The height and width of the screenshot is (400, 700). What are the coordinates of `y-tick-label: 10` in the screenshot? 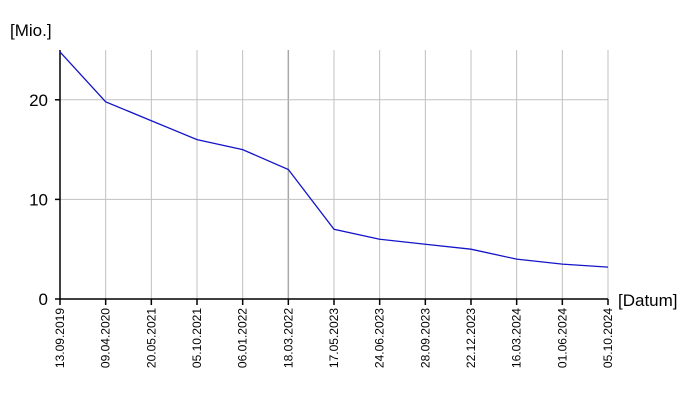 It's located at (38, 199).